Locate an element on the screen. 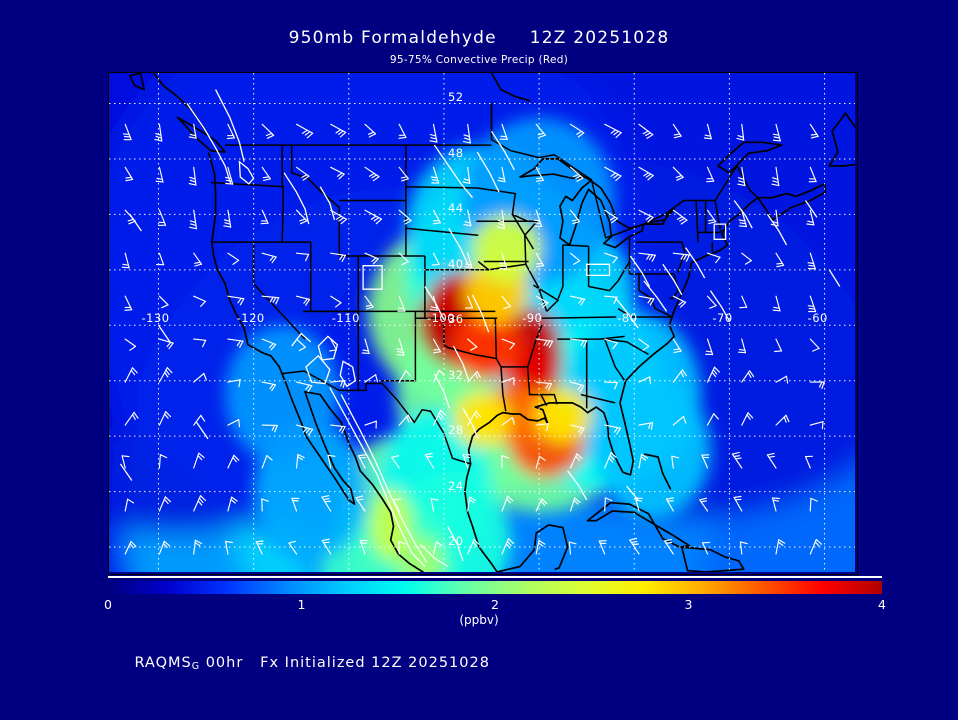 The image size is (958, 720). colorbar-tick-3: 3 is located at coordinates (688, 604).